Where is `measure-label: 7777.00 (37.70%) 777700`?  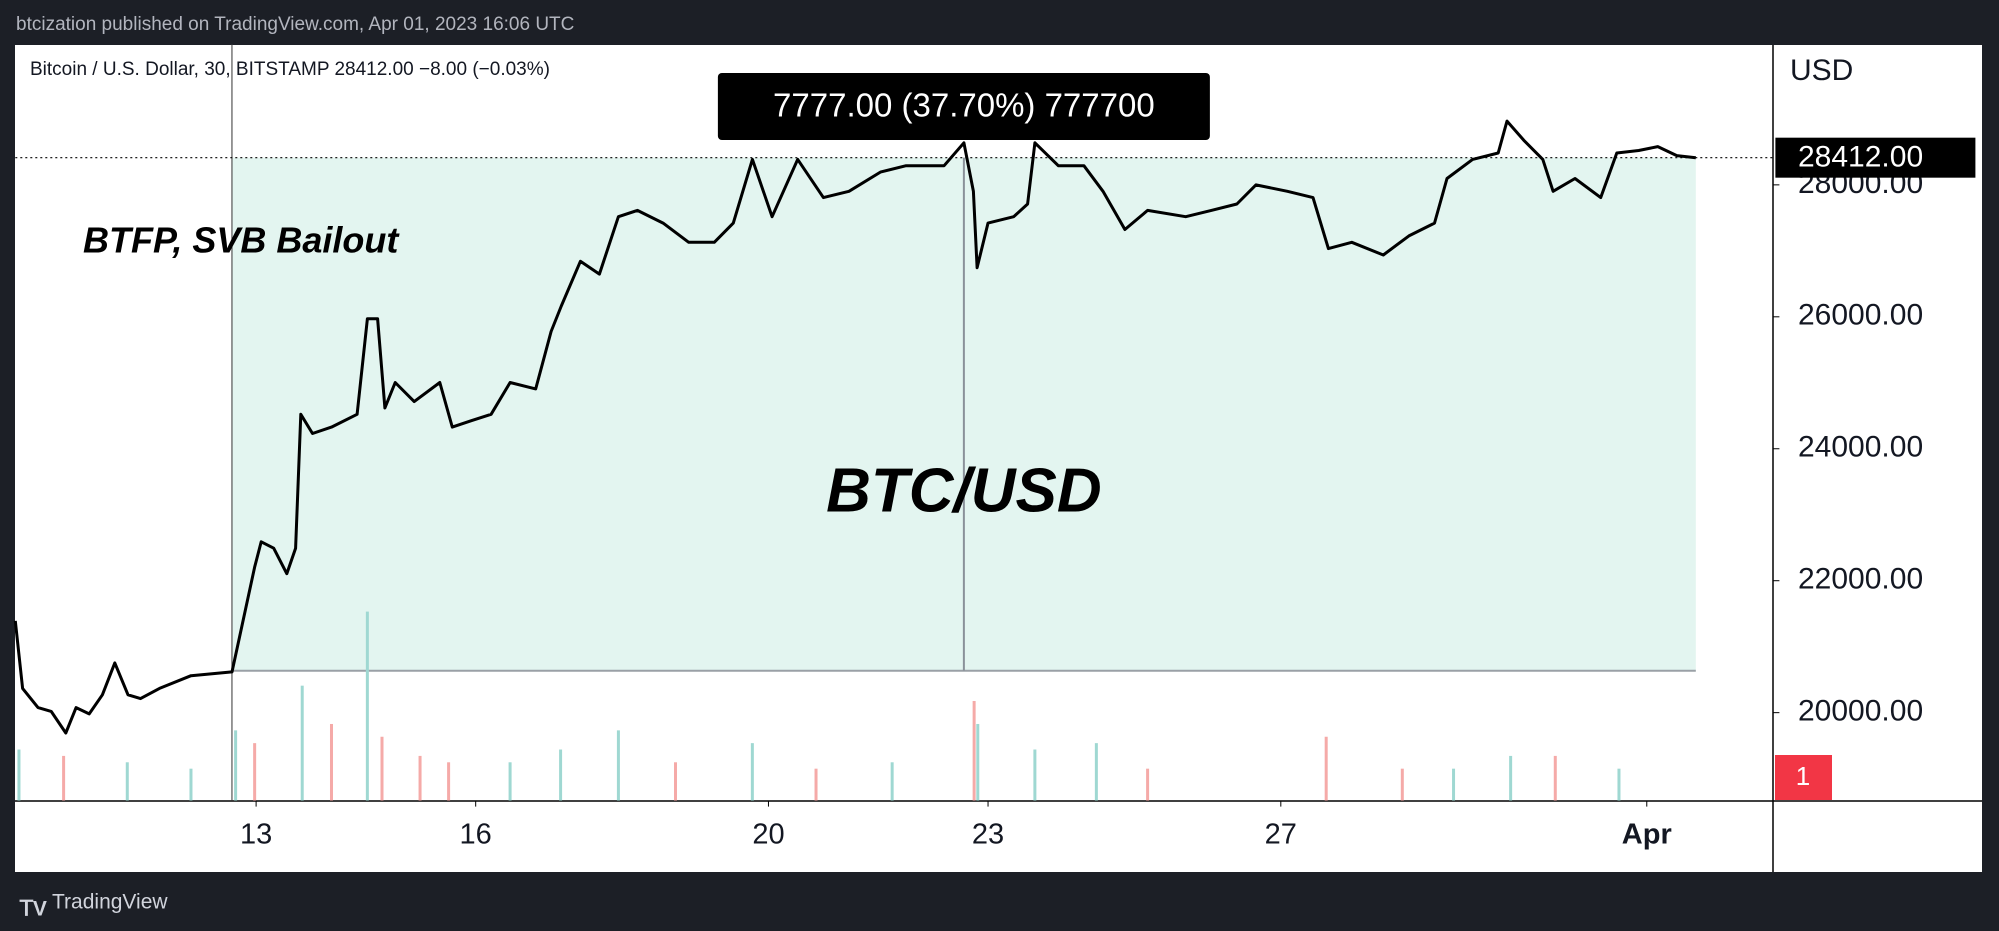 measure-label: 7777.00 (37.70%) 777700 is located at coordinates (964, 105).